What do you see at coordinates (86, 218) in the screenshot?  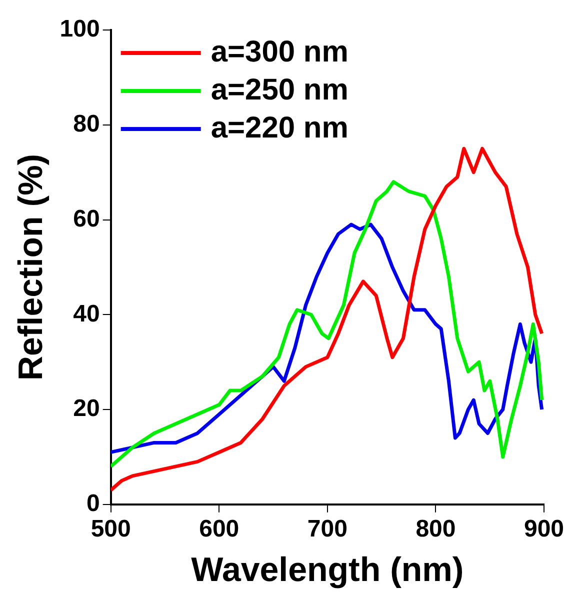 I see `y-tick-label: 60` at bounding box center [86, 218].